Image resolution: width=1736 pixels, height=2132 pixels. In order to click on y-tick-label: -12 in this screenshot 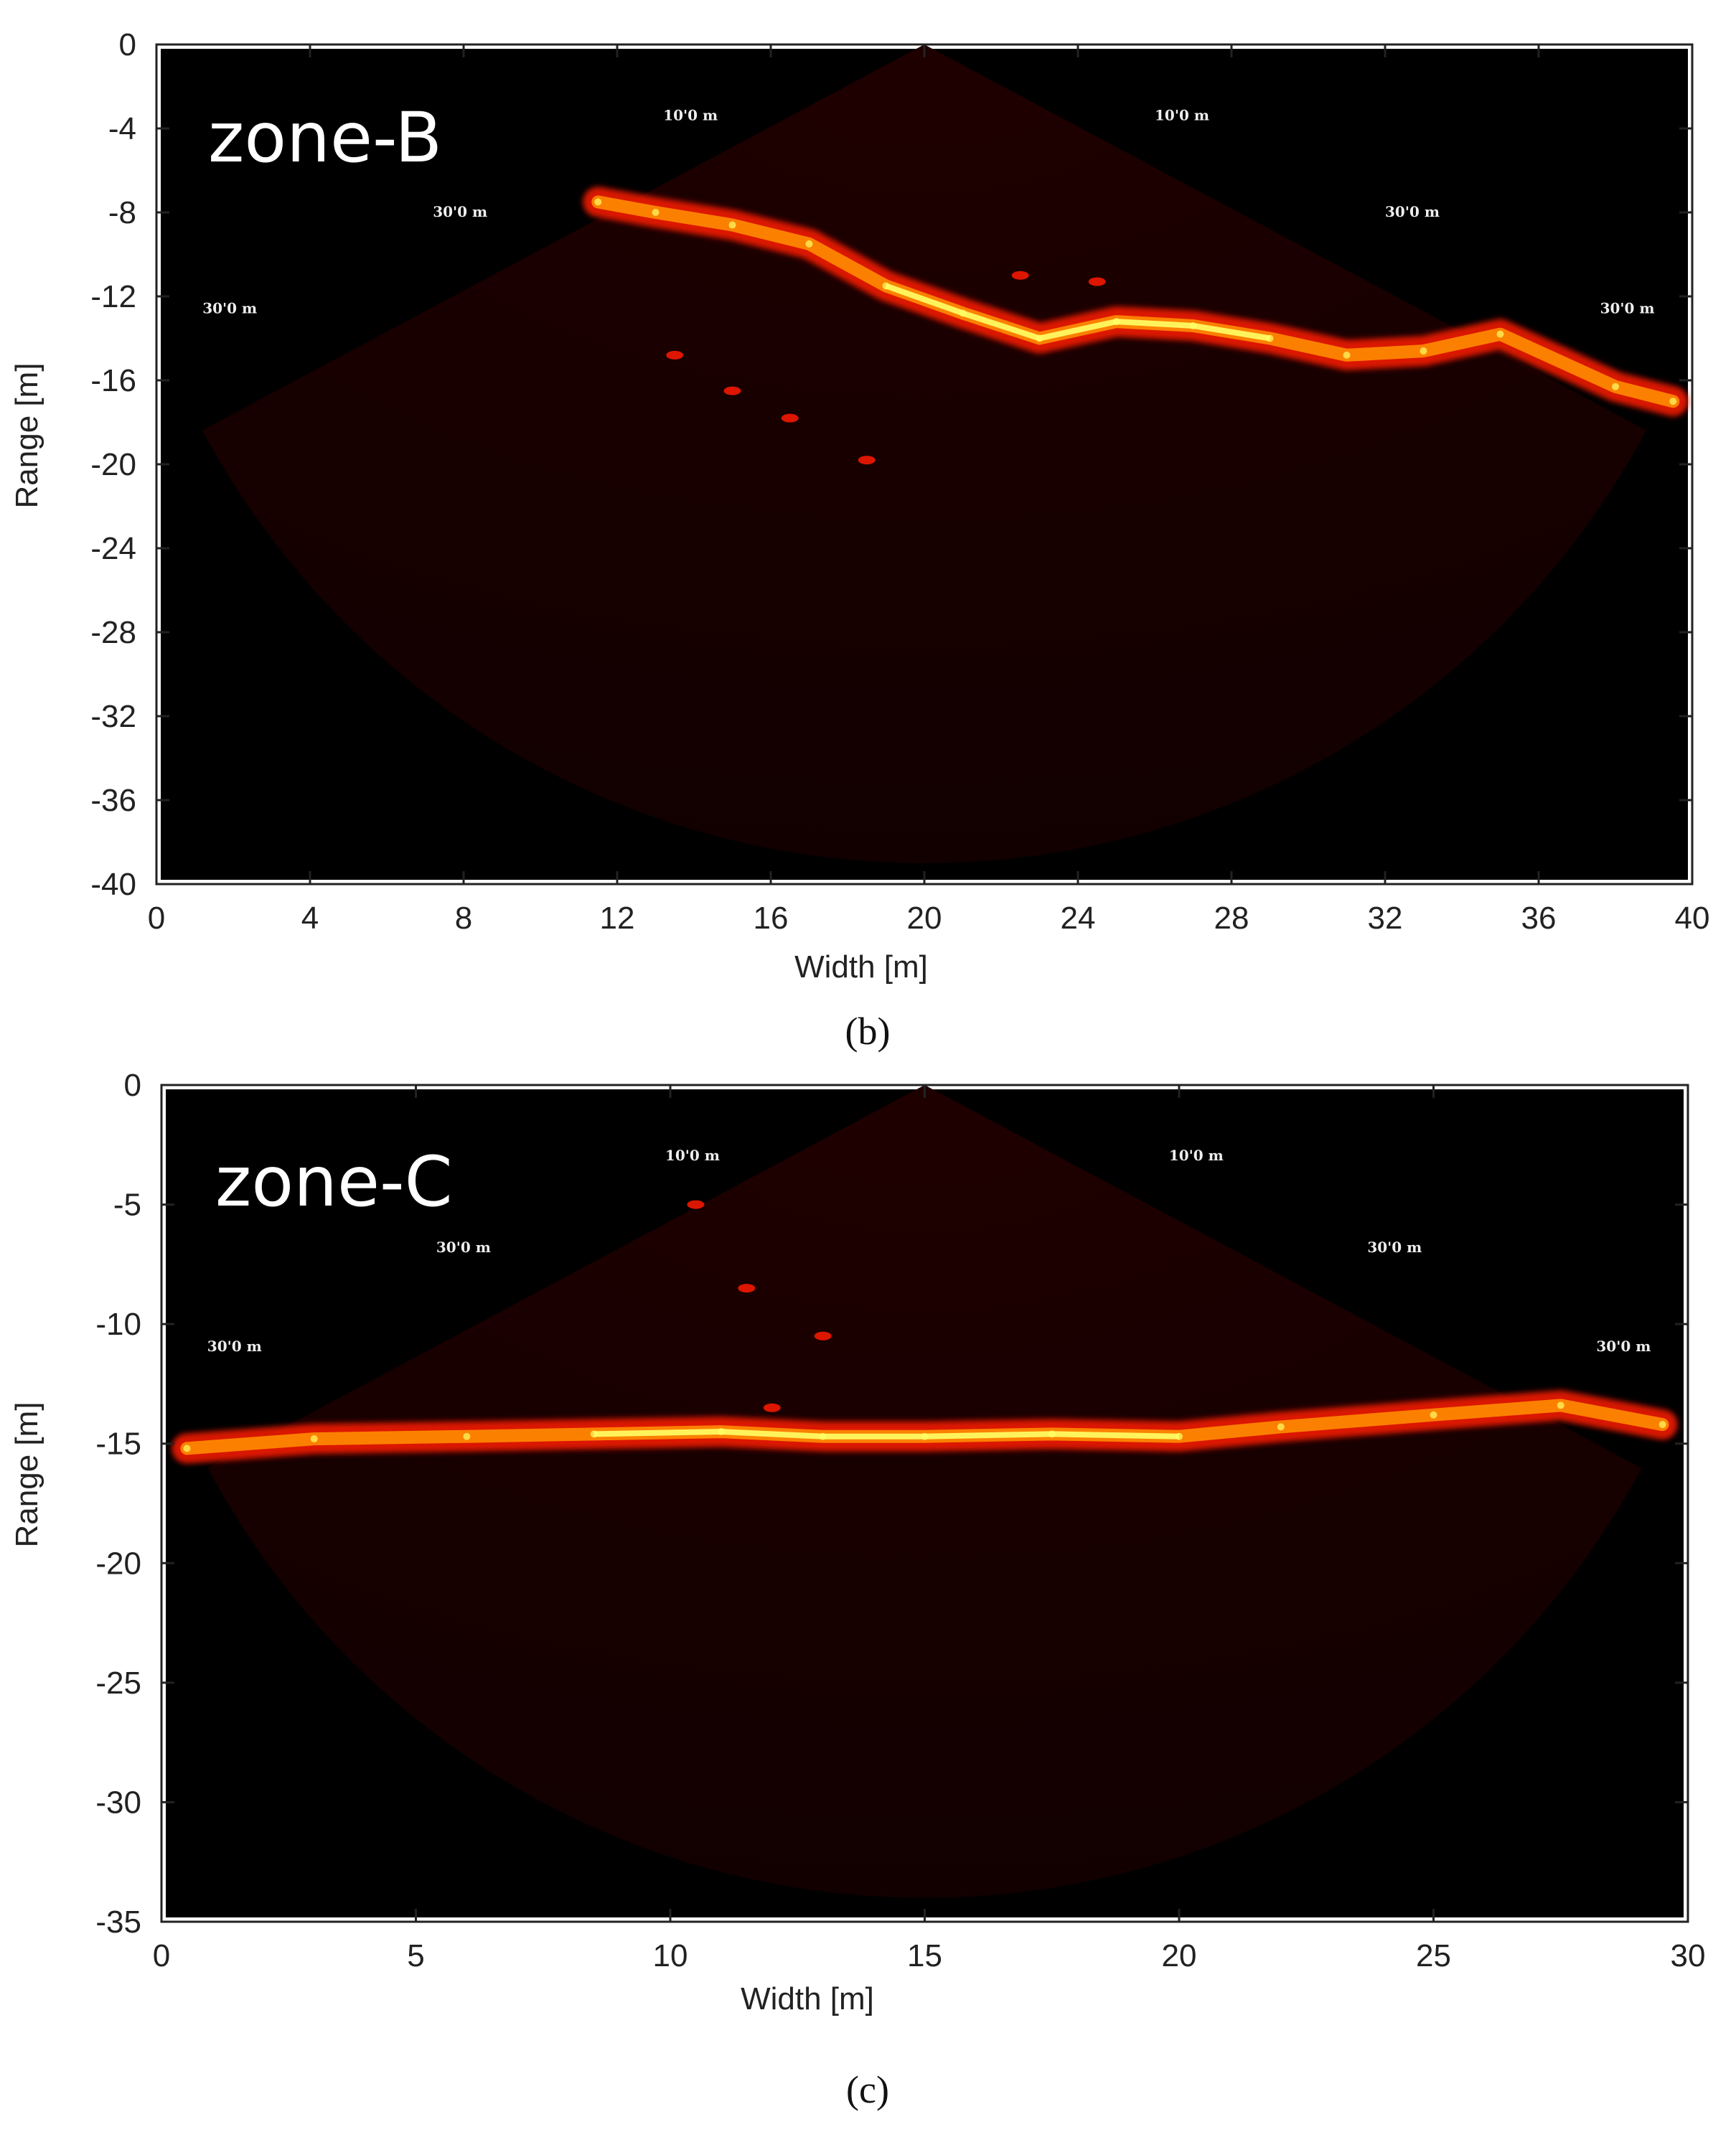, I will do `click(113, 296)`.